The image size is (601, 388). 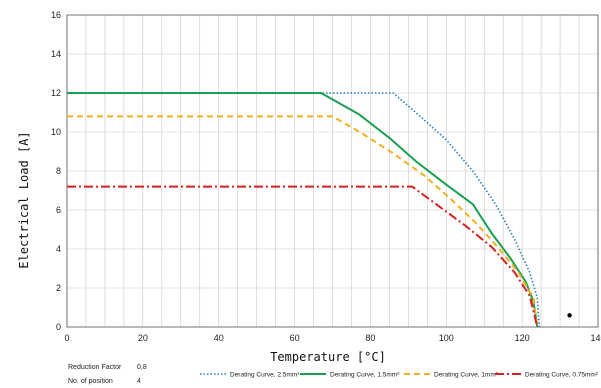 I want to click on y-axis-title: Electrical Load [A], so click(x=24, y=199).